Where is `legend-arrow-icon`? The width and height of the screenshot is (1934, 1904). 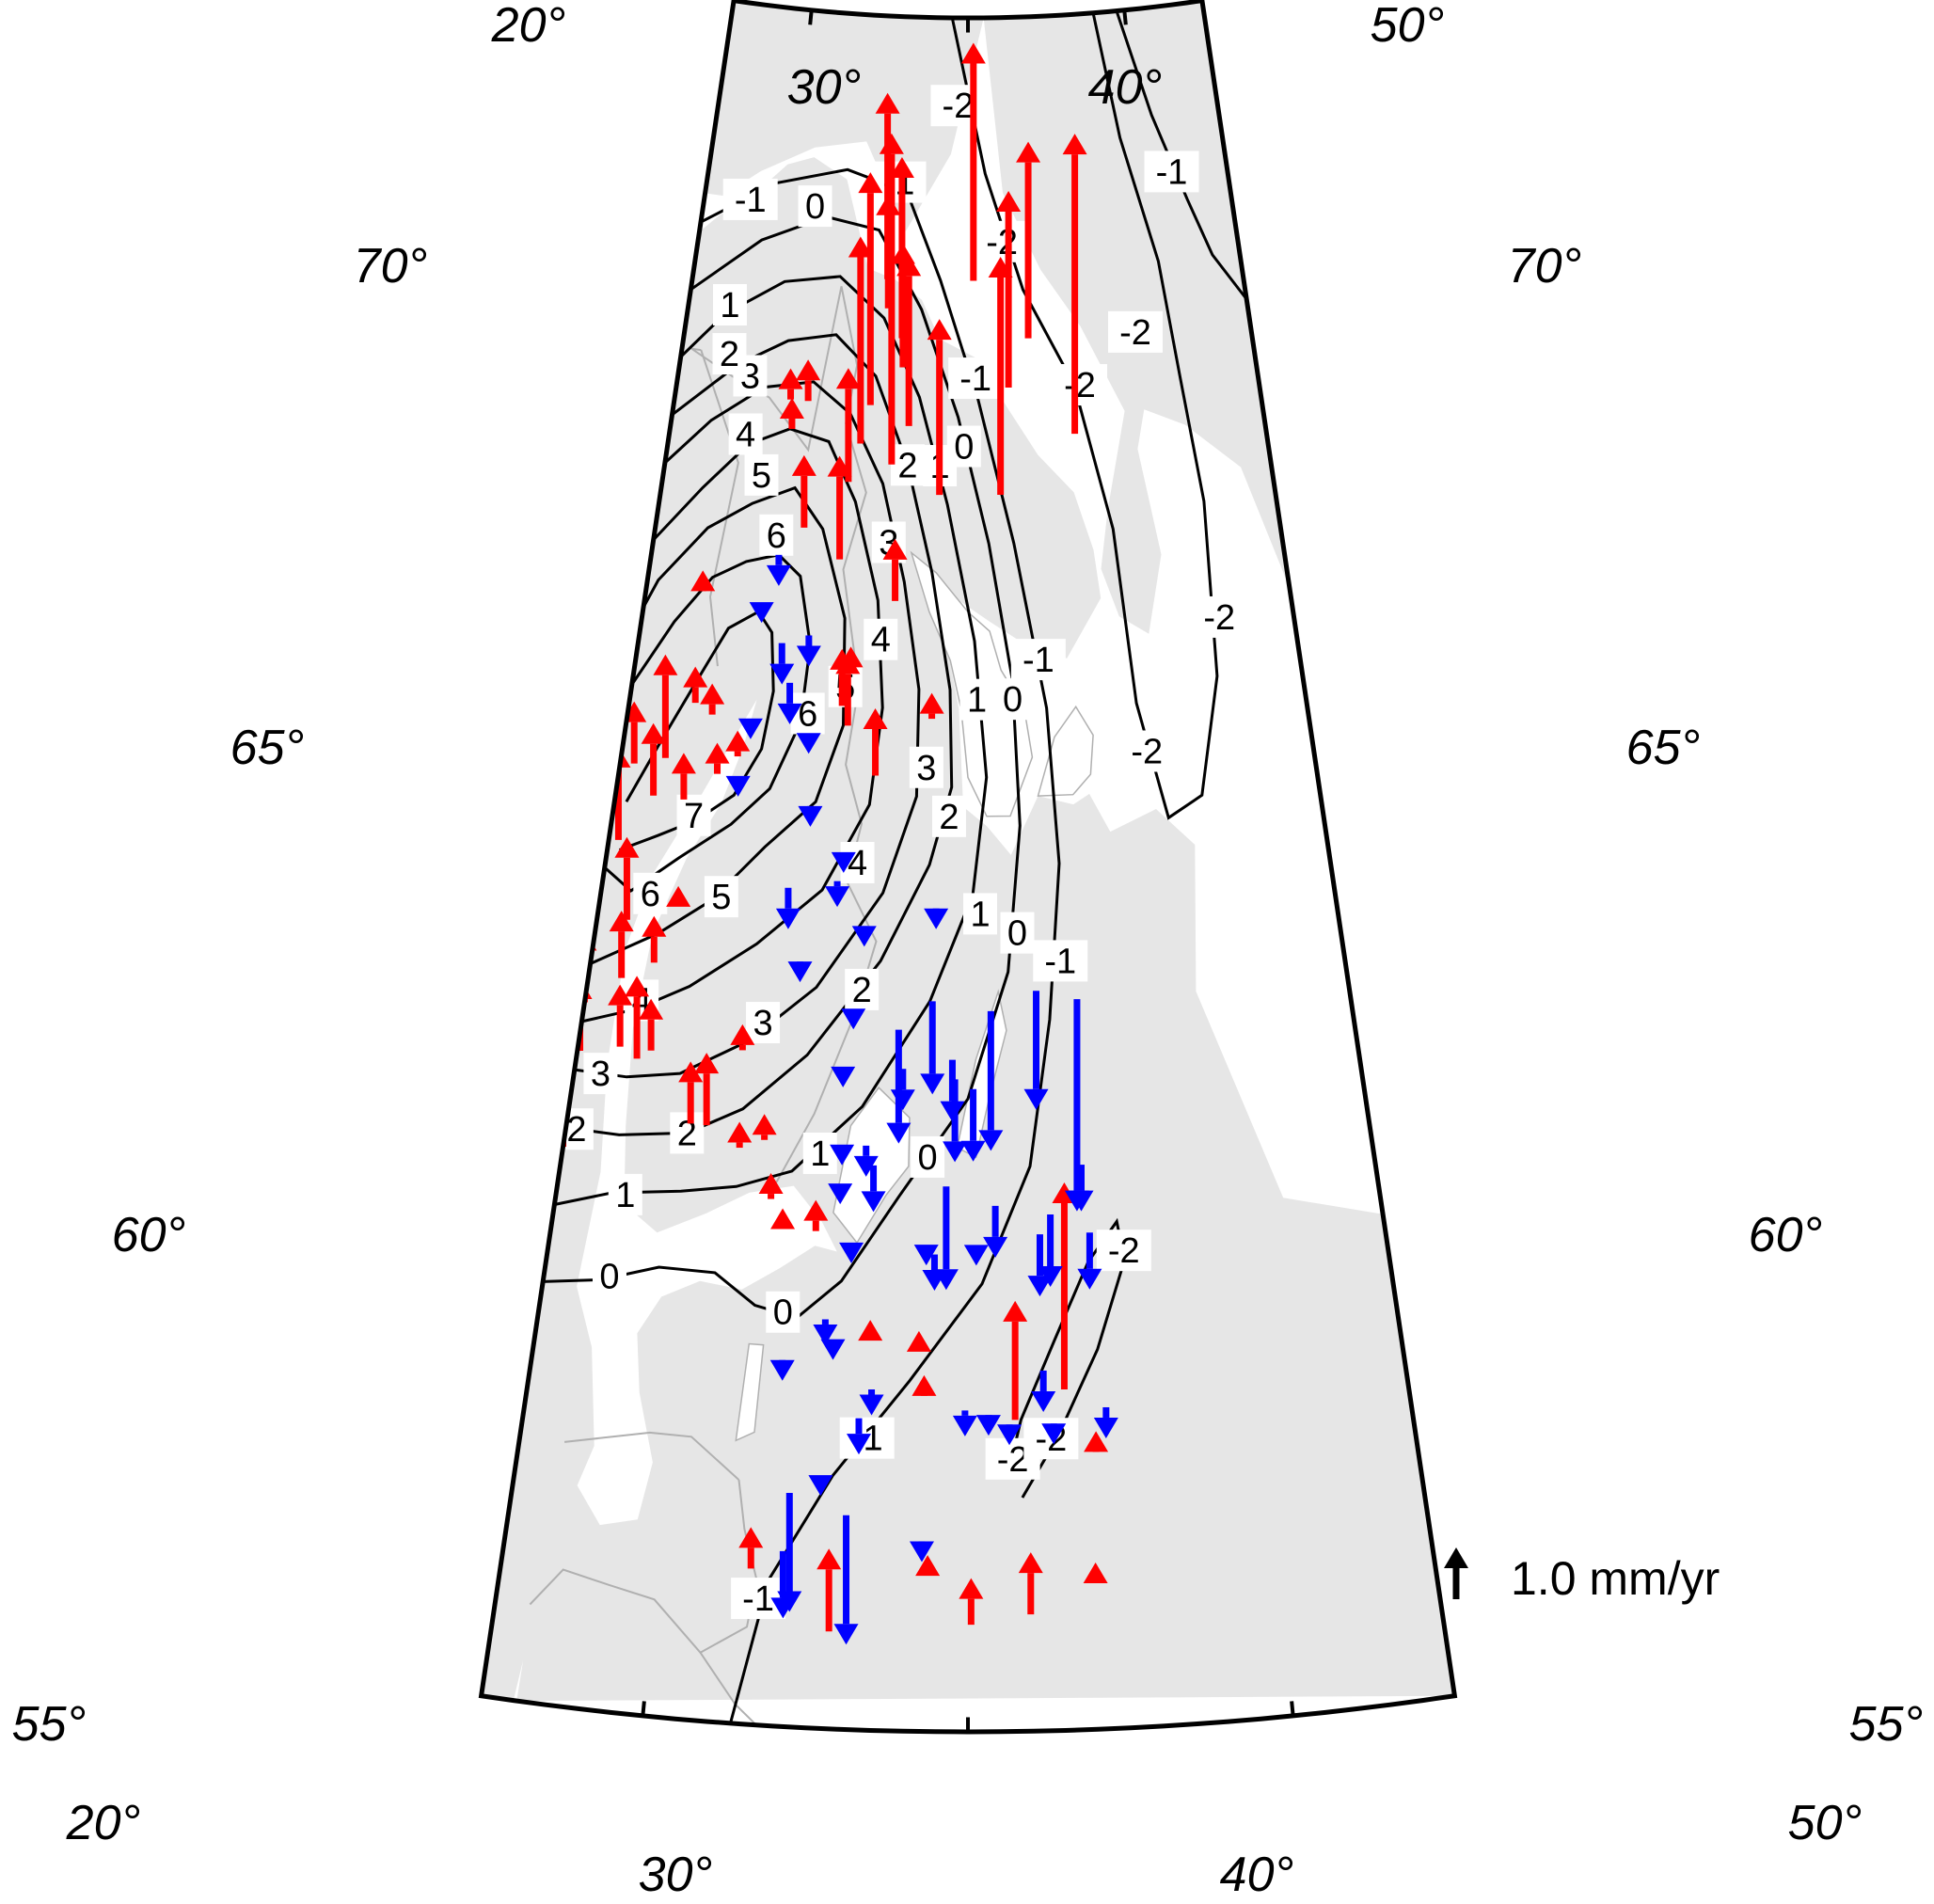 legend-arrow-icon is located at coordinates (1456, 1573).